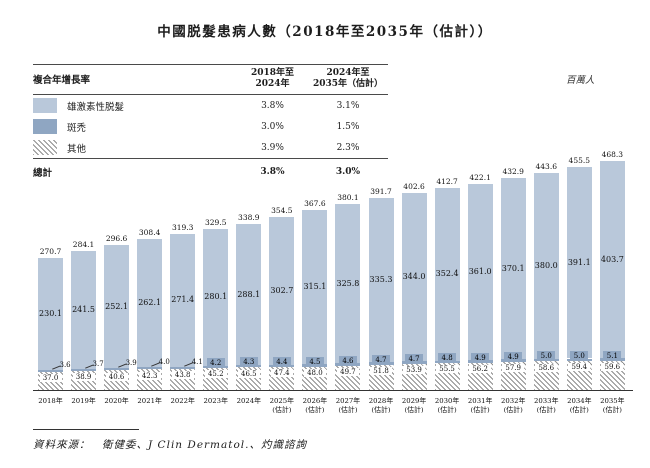 Image resolution: width=650 pixels, height=468 pixels. I want to click on others-value-label: 53.9, so click(414, 370).